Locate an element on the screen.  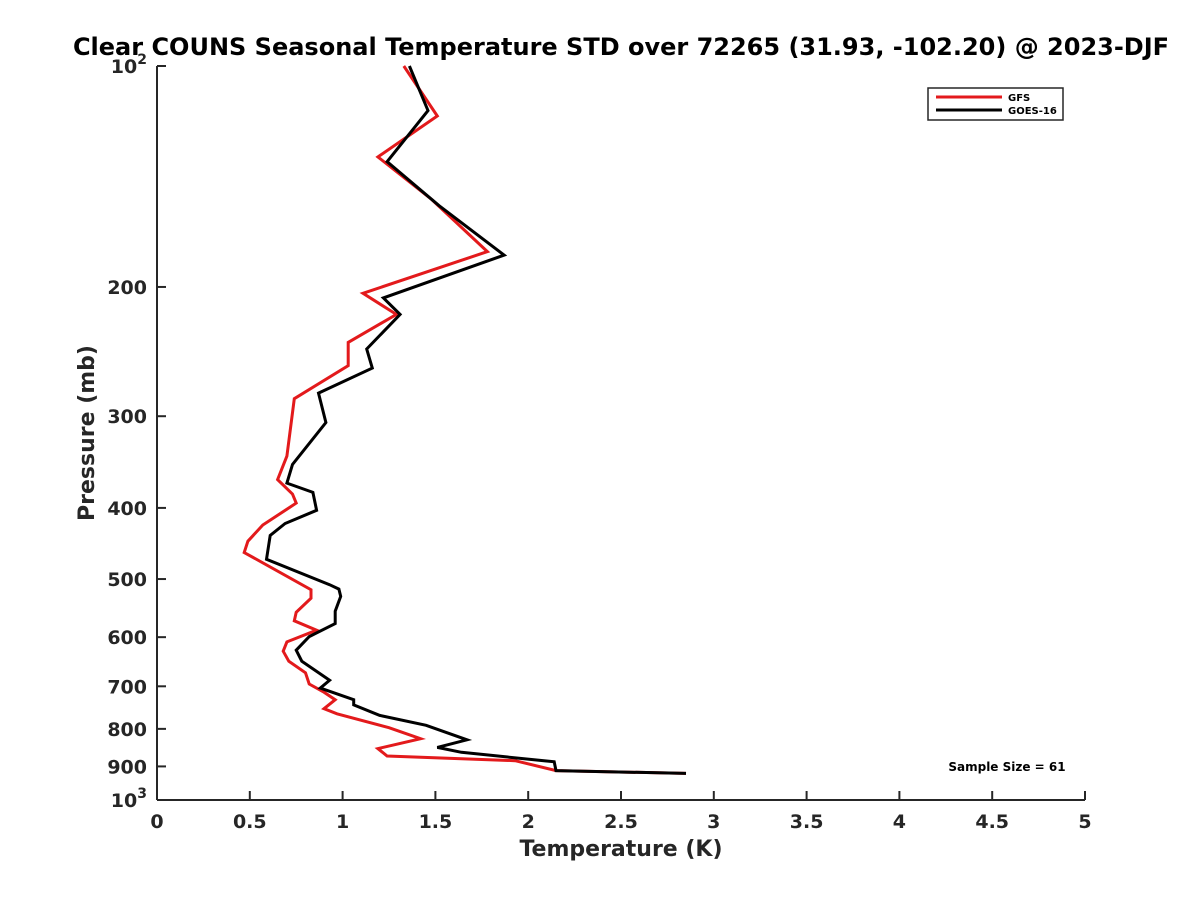
legend-box is located at coordinates (995, 104).